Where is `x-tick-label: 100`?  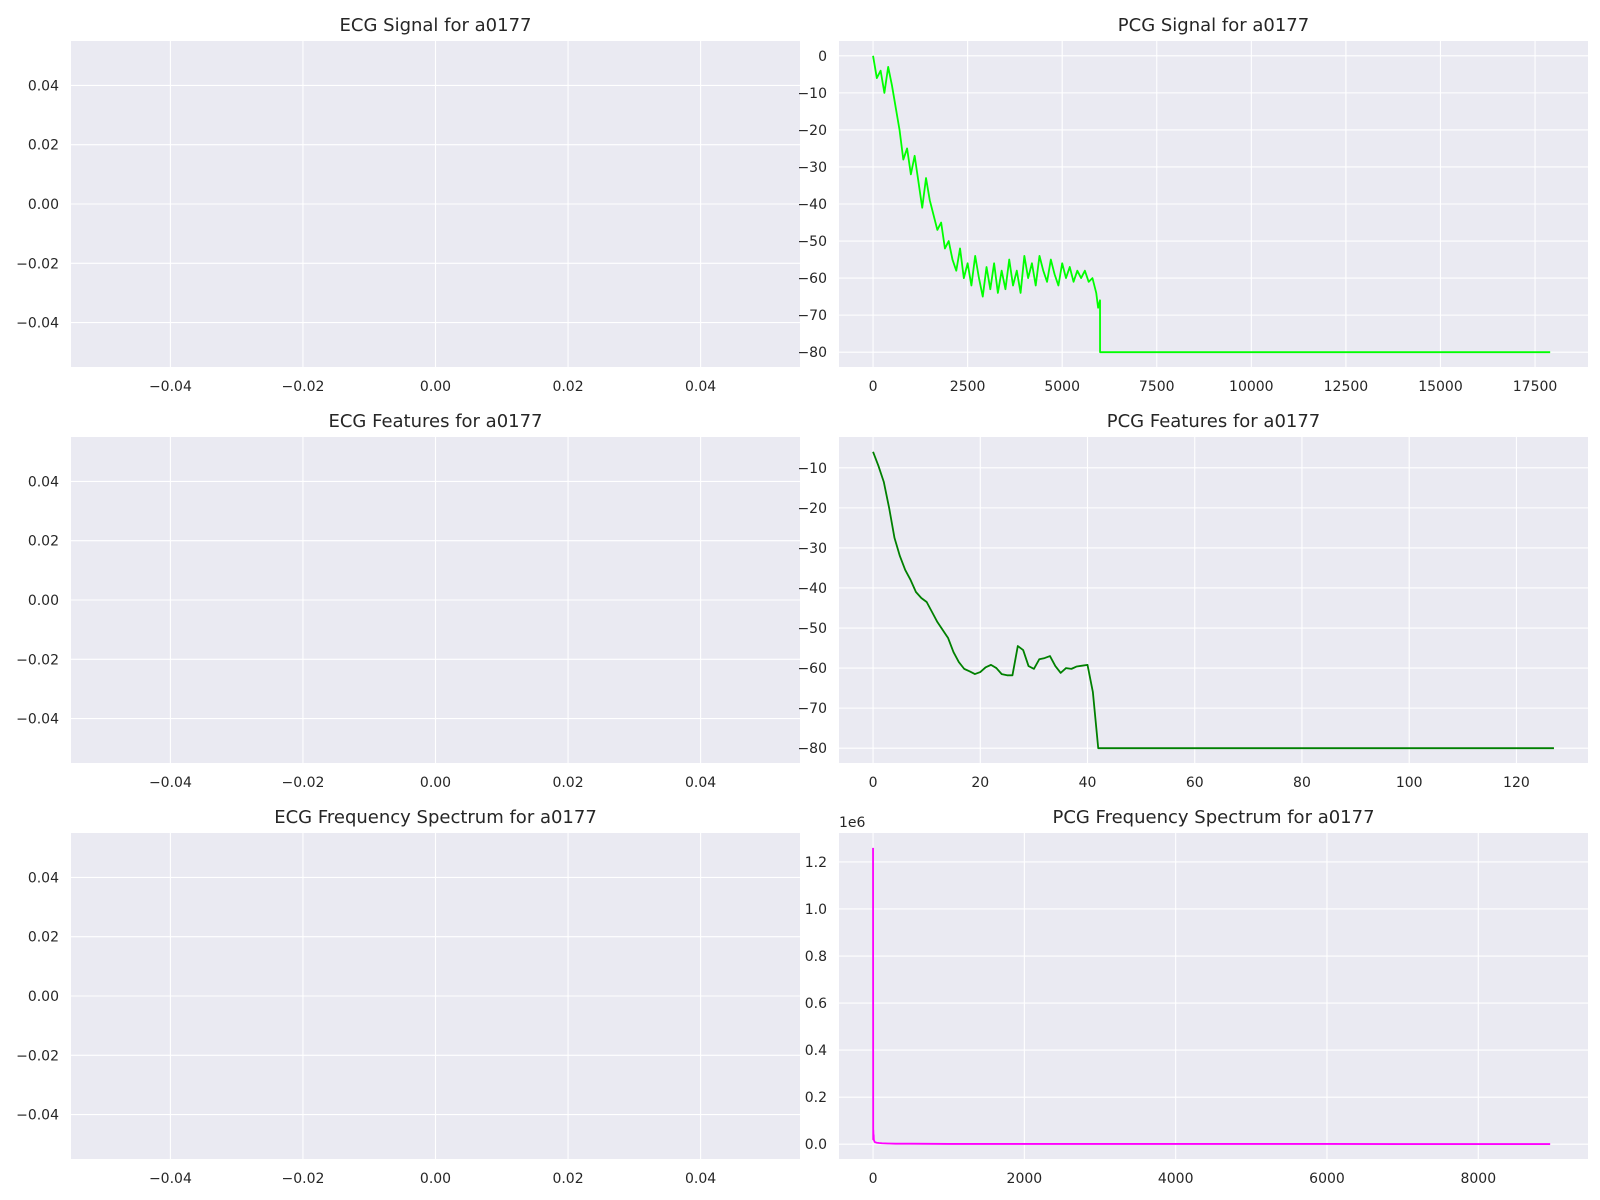 x-tick-label: 100 is located at coordinates (1409, 783).